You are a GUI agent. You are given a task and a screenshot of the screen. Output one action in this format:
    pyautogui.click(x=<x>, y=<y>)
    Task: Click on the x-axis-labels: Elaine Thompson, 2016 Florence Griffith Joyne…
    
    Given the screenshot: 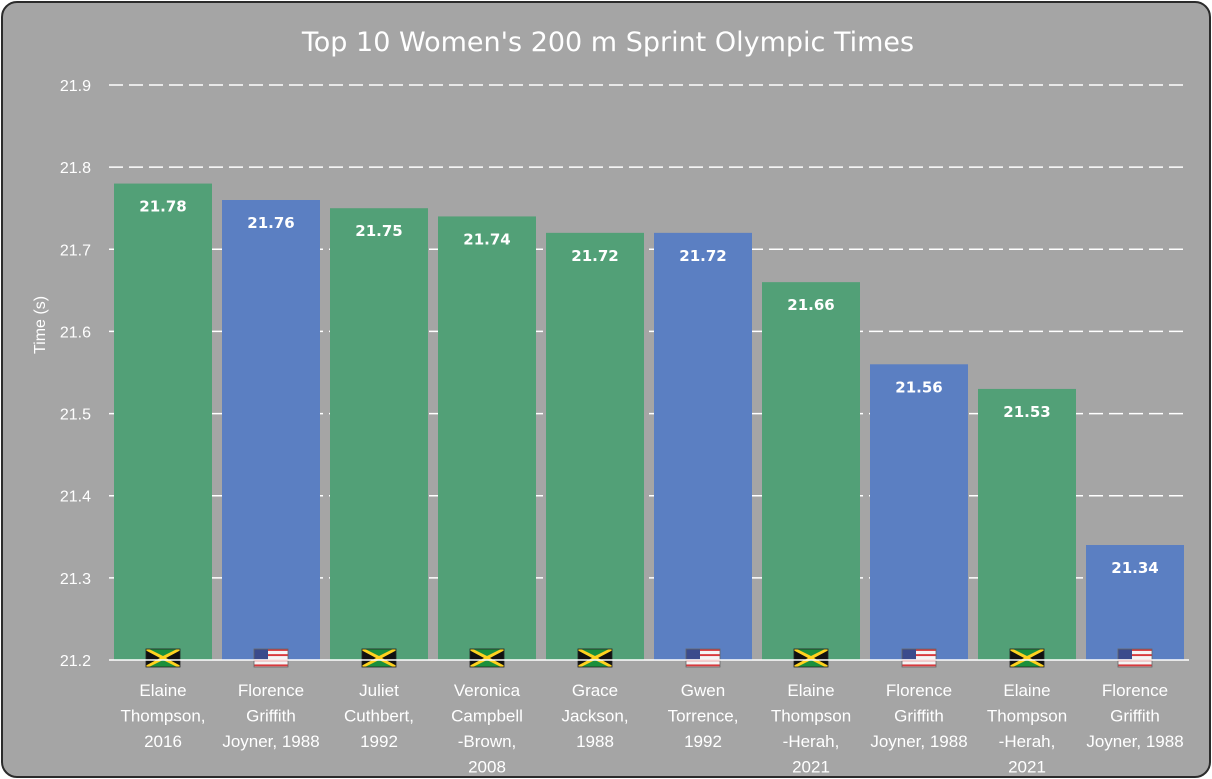 What is the action you would take?
    pyautogui.click(x=651, y=728)
    